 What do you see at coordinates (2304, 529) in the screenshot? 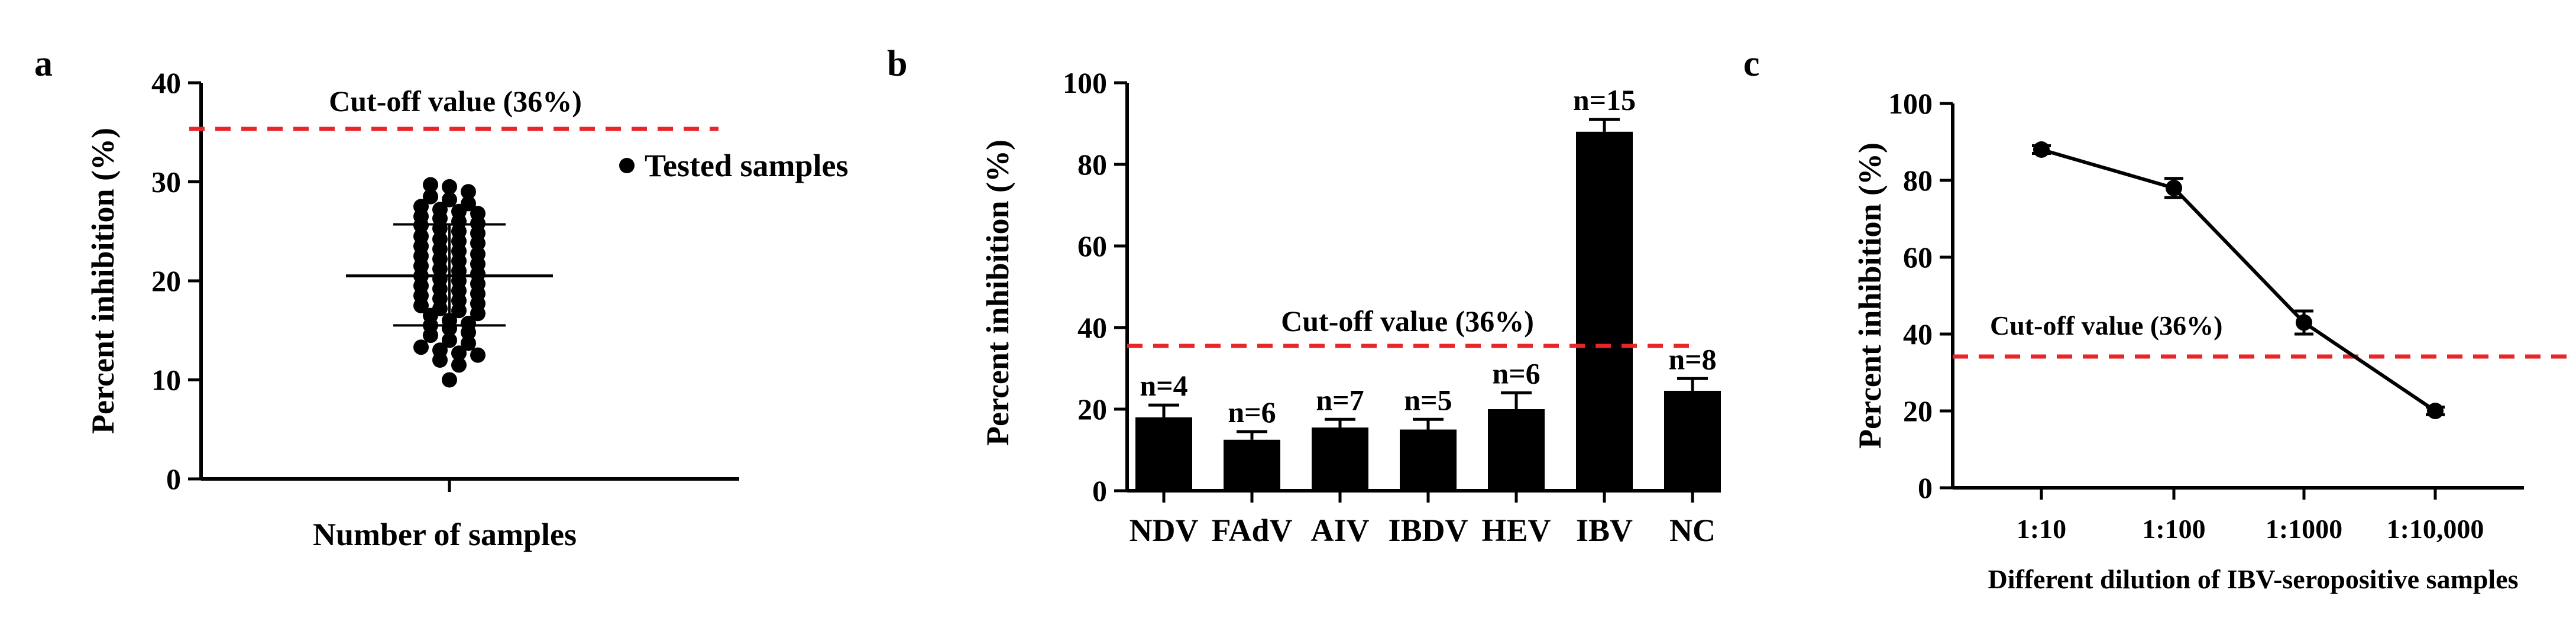
I see `x-tick-label: 1:1000` at bounding box center [2304, 529].